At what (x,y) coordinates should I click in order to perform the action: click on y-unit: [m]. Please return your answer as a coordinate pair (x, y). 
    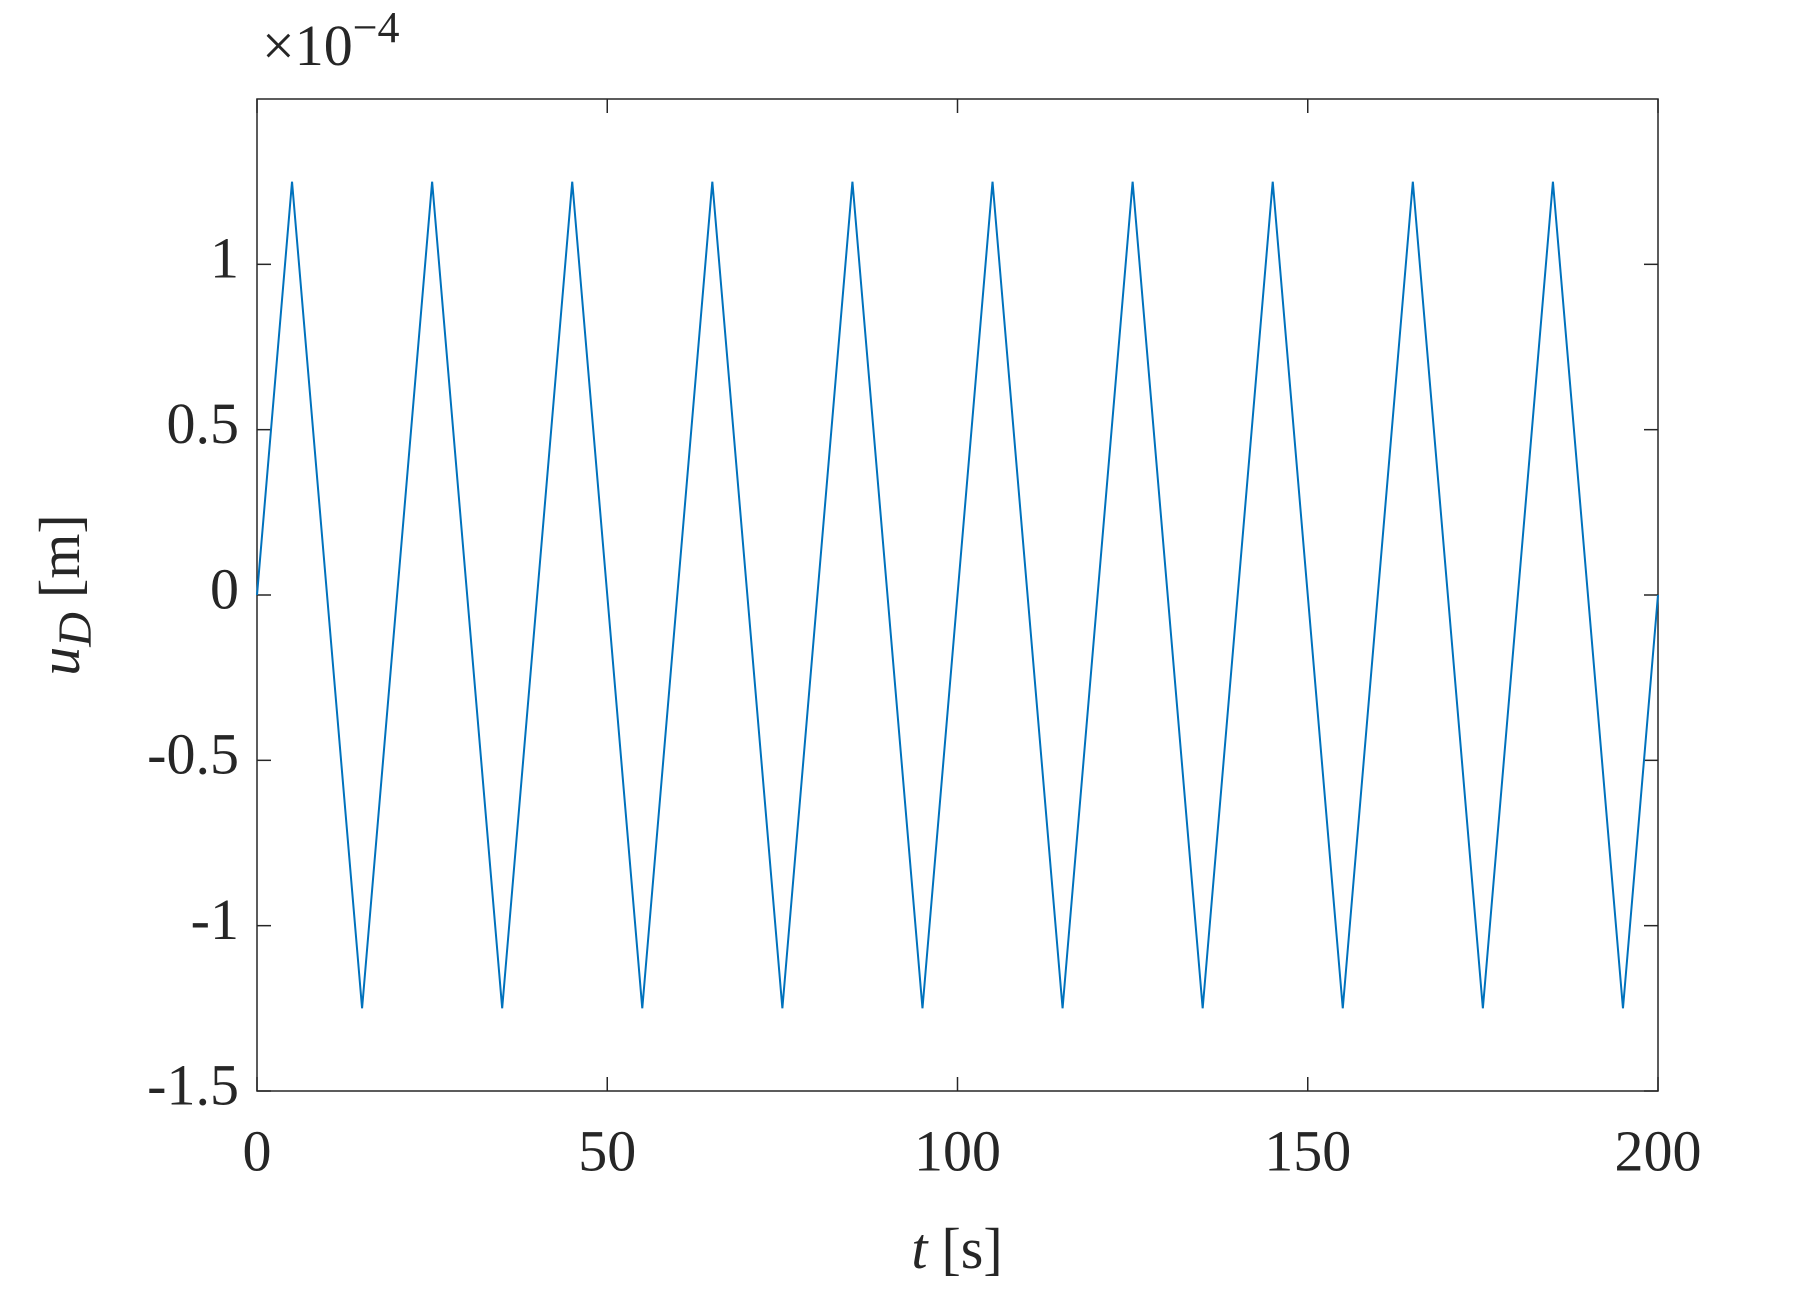
    Looking at the image, I should click on (59, 556).